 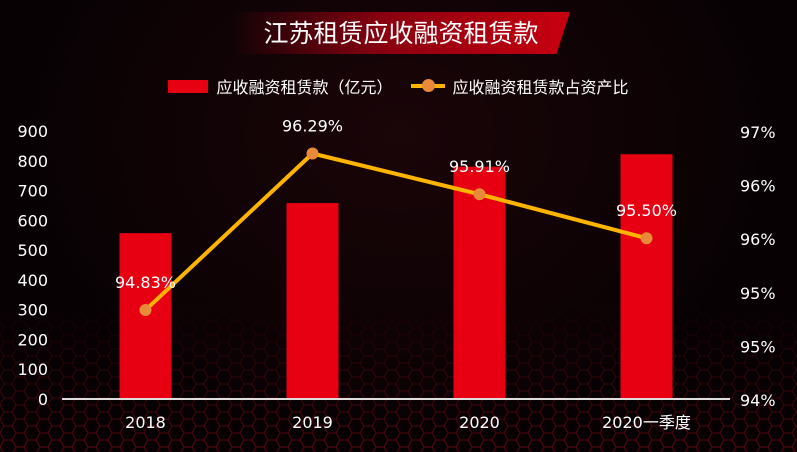 I want to click on y-left-tick-label: 800, so click(x=32, y=161).